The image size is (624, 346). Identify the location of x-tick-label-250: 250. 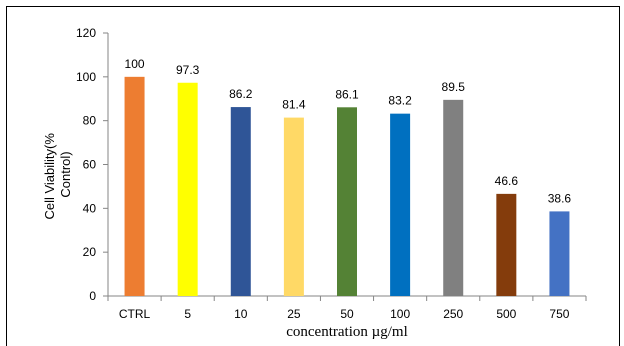
(453, 314).